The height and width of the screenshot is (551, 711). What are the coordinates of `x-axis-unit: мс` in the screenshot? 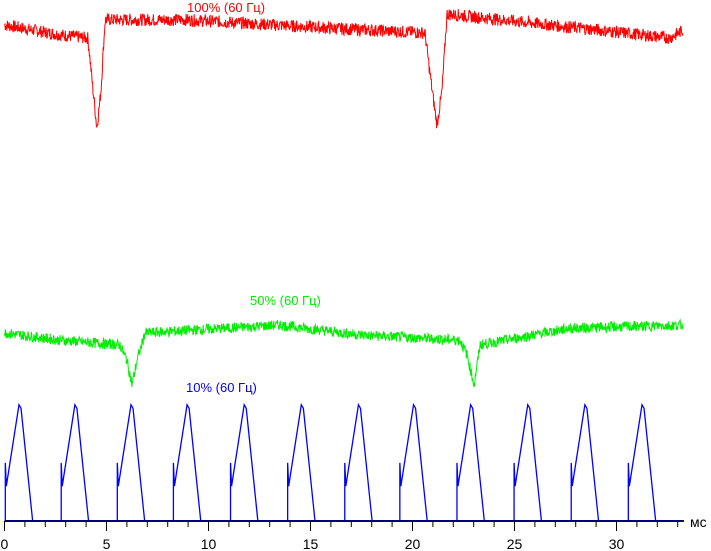 It's located at (698, 522).